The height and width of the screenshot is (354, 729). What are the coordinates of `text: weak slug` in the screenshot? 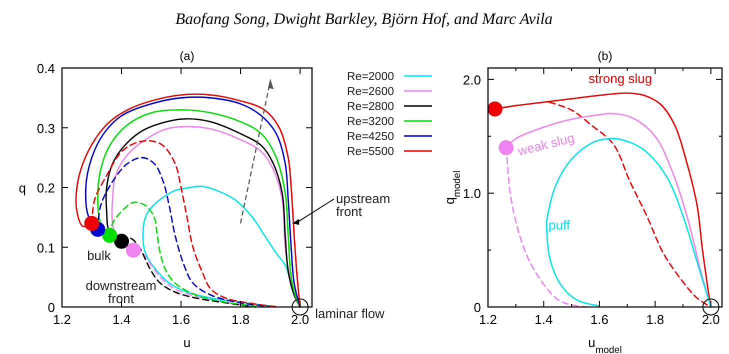 It's located at (545, 144).